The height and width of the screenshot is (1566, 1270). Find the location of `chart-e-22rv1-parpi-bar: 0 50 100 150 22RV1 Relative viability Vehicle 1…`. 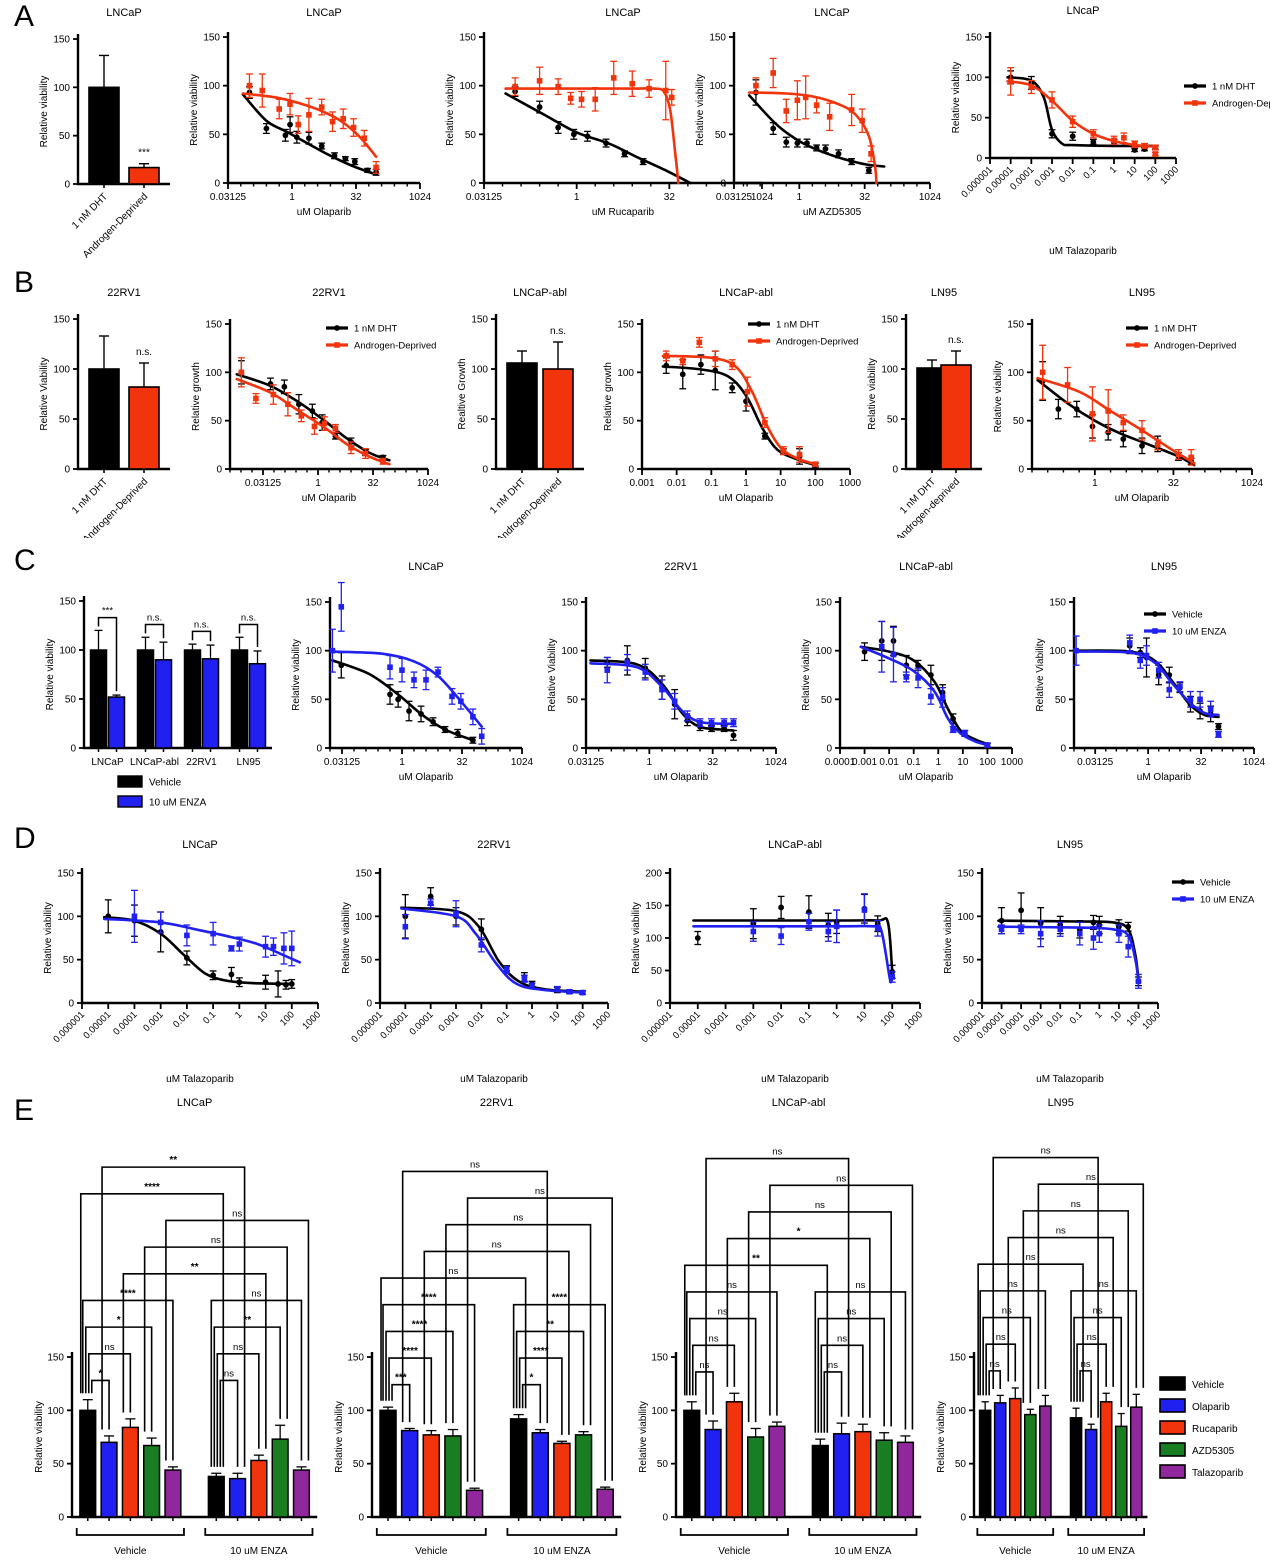

chart-e-22rv1-parpi-bar: 0 50 100 150 22RV1 Relative viability Vehicle 1… is located at coordinates (477, 1328).